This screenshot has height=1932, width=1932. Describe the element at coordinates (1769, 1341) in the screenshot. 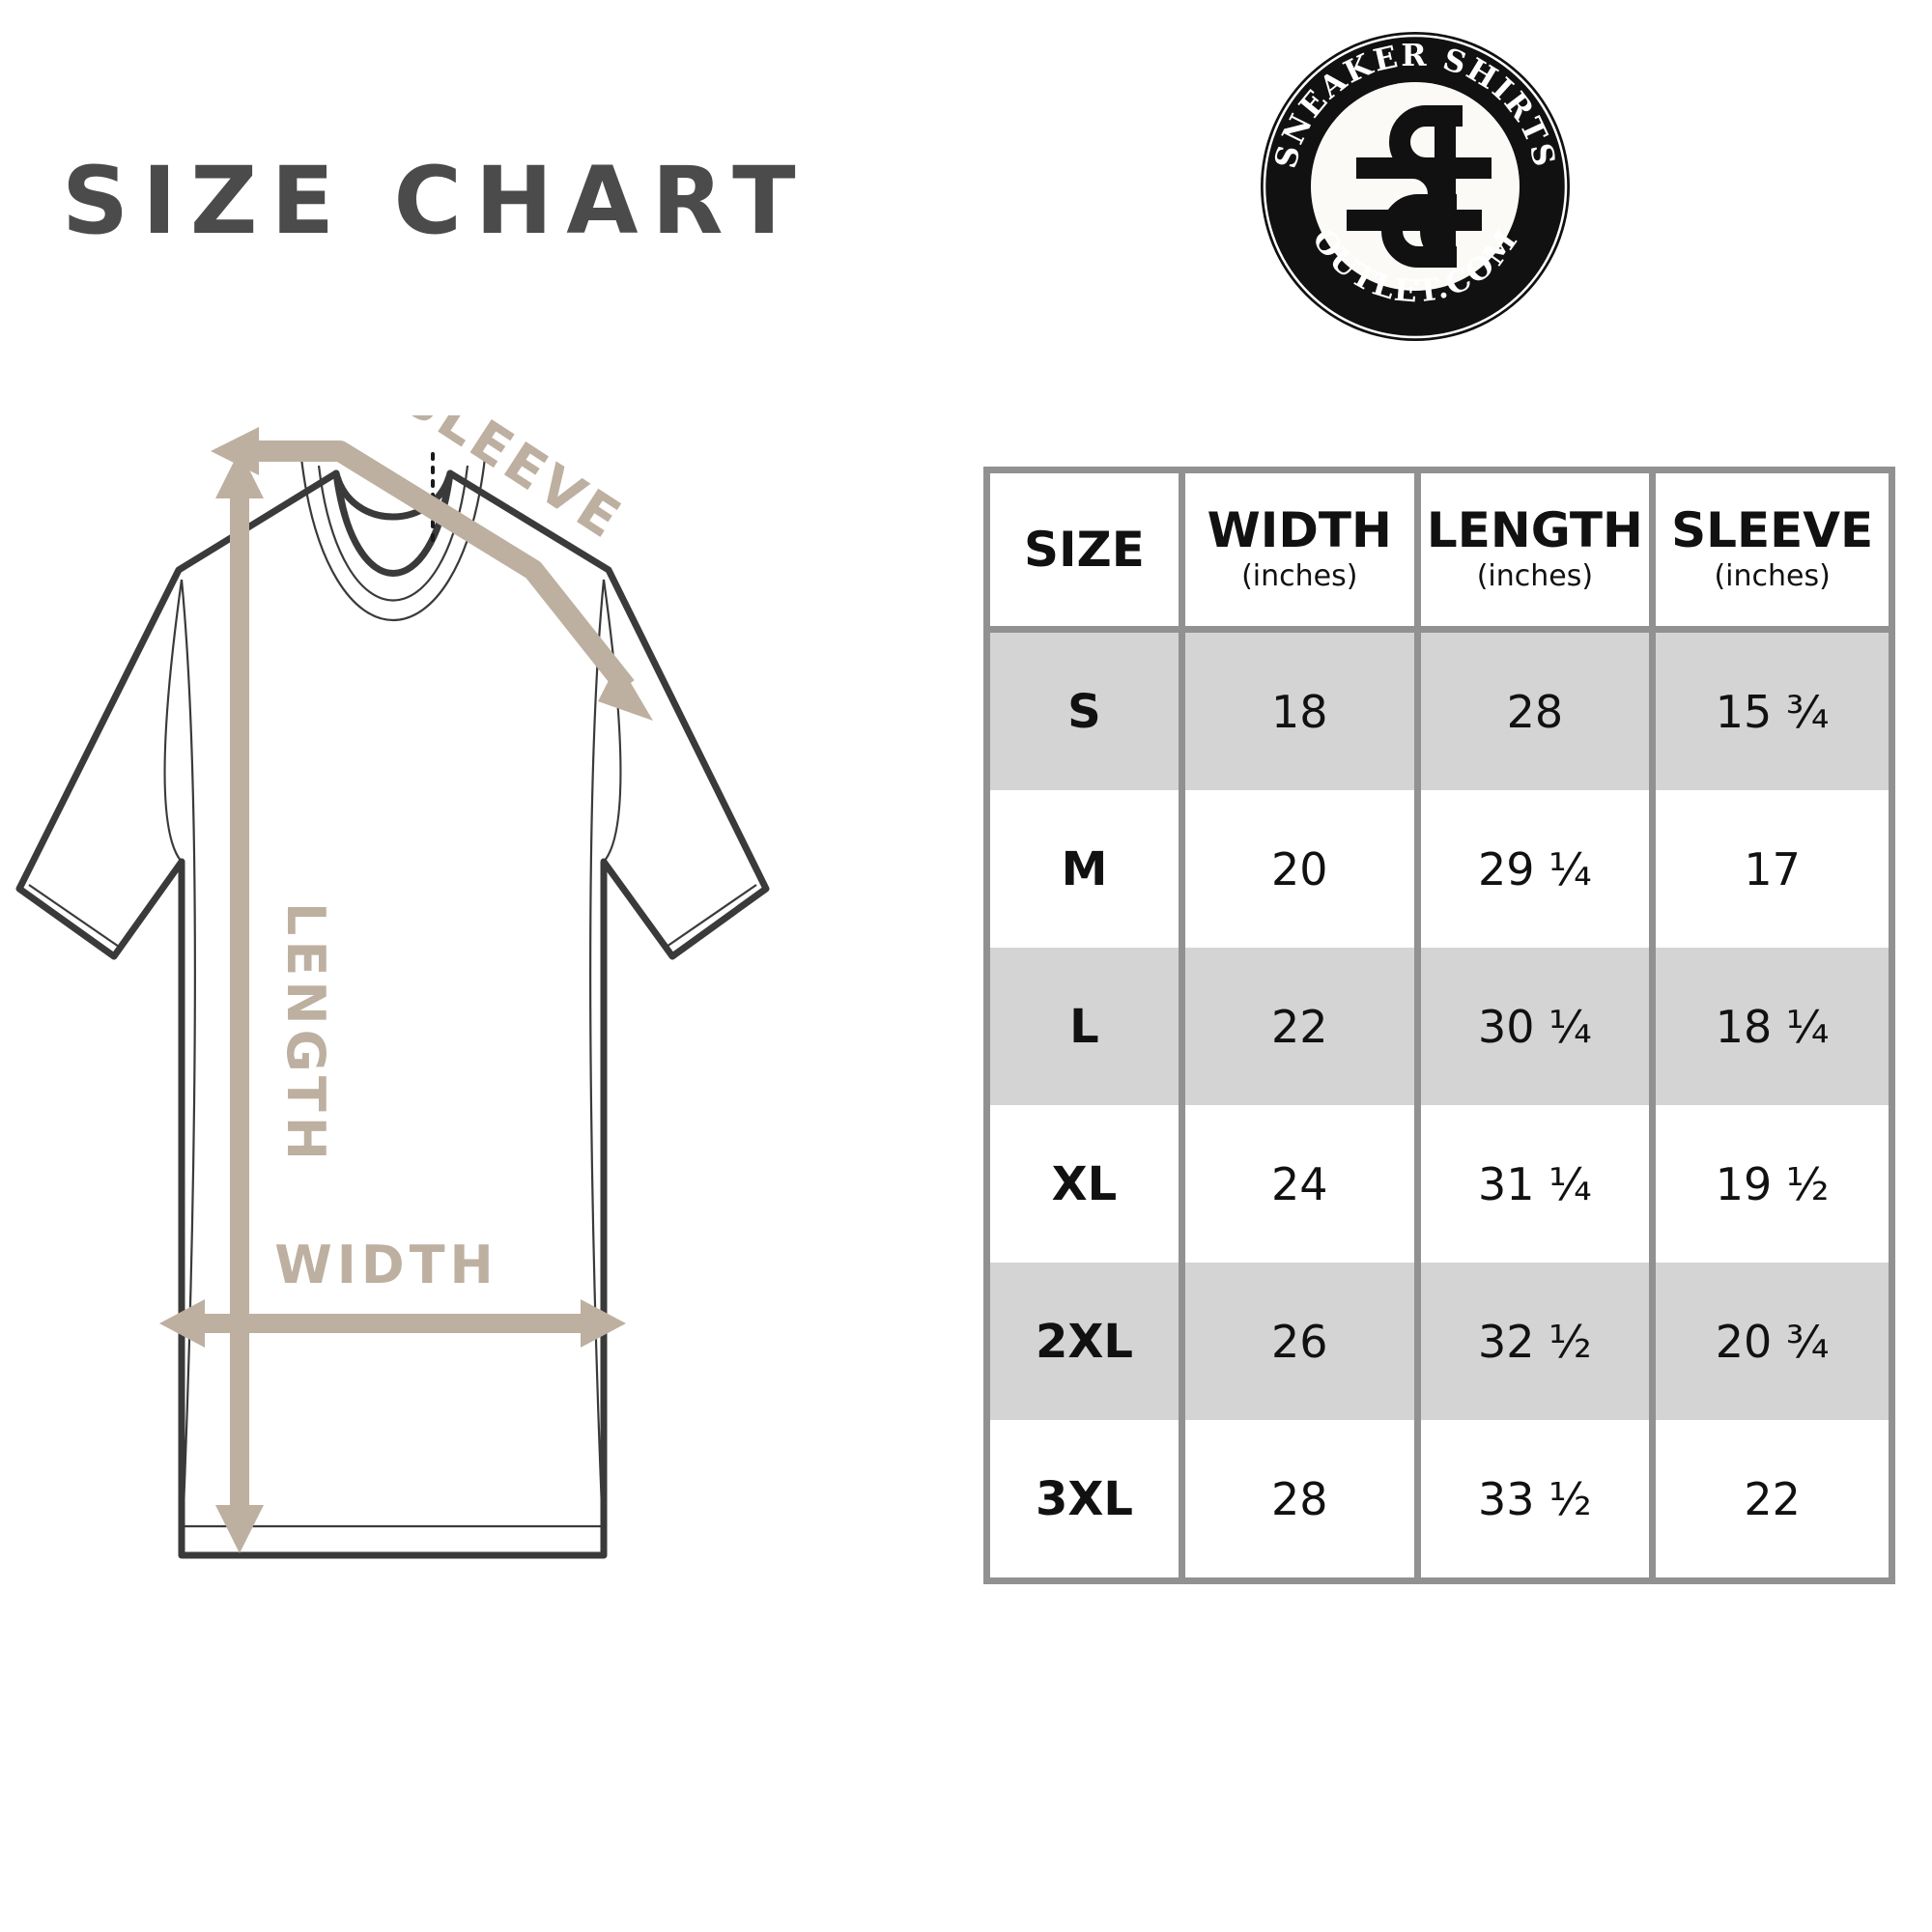

I see `cell-sleeve: 20 ¾` at that location.